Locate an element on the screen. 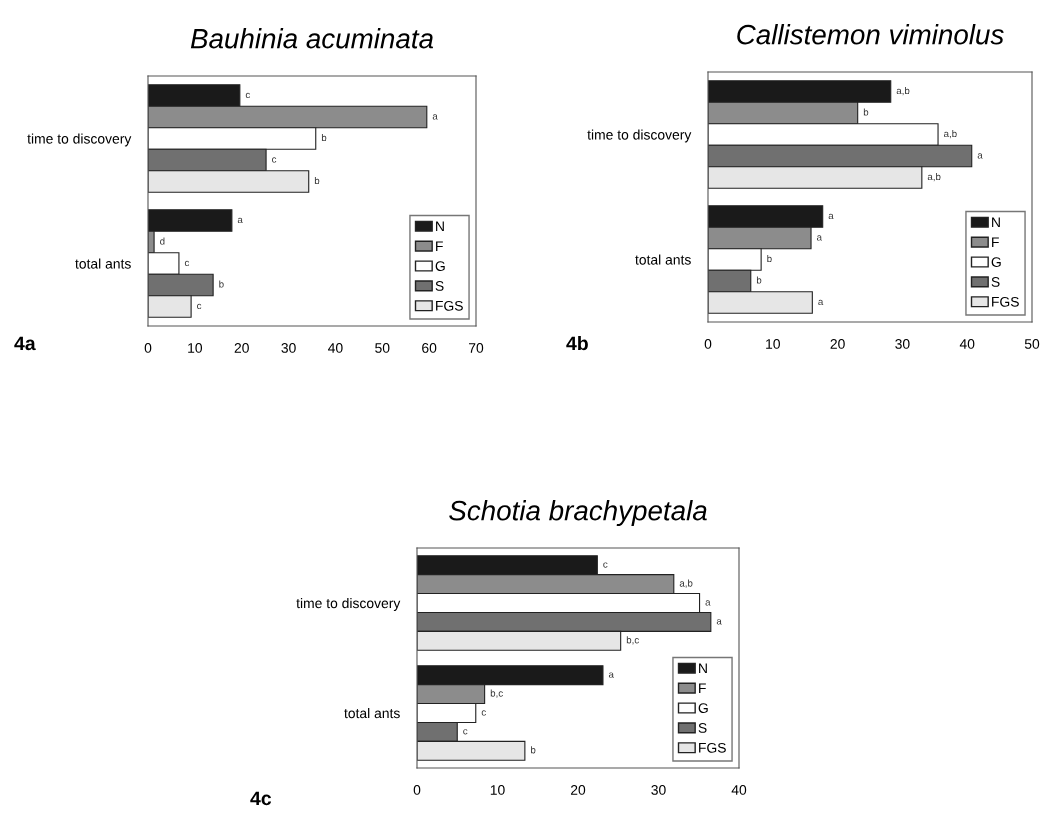  text: 4b is located at coordinates (577, 343).